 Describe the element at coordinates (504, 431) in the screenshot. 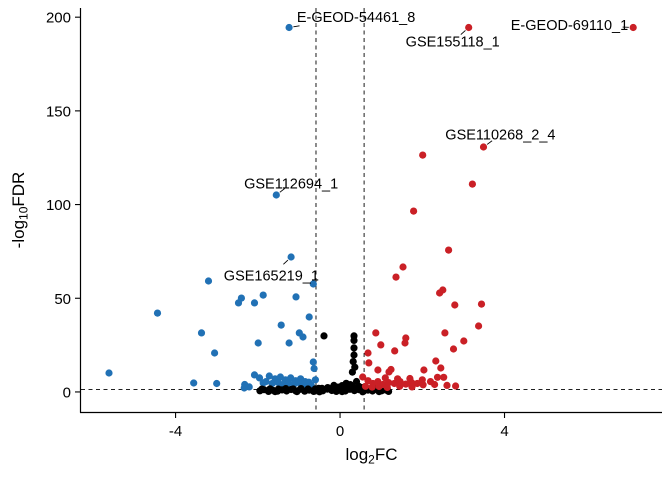

I see `x-tick-label: 4` at that location.